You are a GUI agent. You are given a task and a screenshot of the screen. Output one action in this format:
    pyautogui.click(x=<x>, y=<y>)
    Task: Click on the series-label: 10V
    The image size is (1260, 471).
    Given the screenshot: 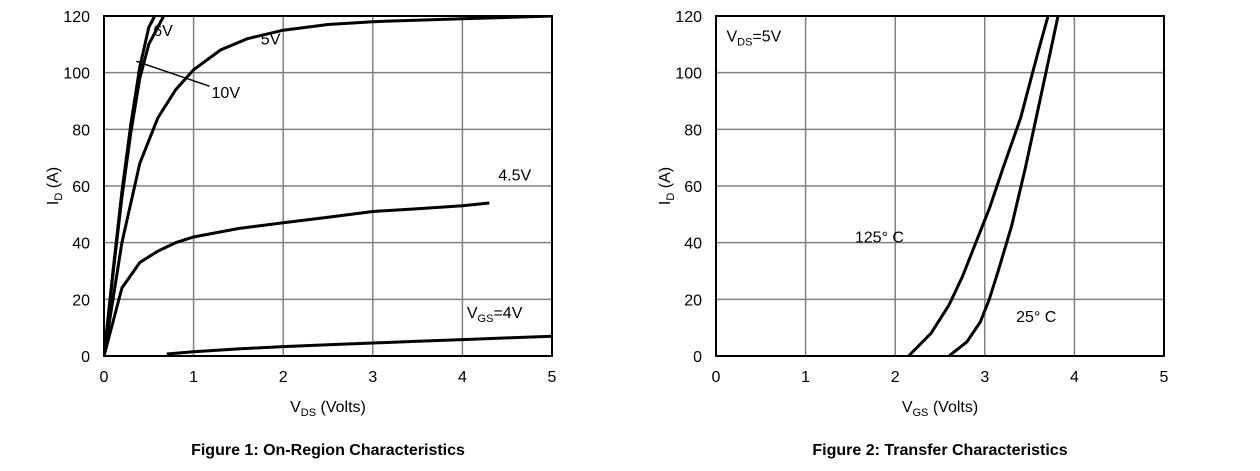 What is the action you would take?
    pyautogui.click(x=226, y=93)
    